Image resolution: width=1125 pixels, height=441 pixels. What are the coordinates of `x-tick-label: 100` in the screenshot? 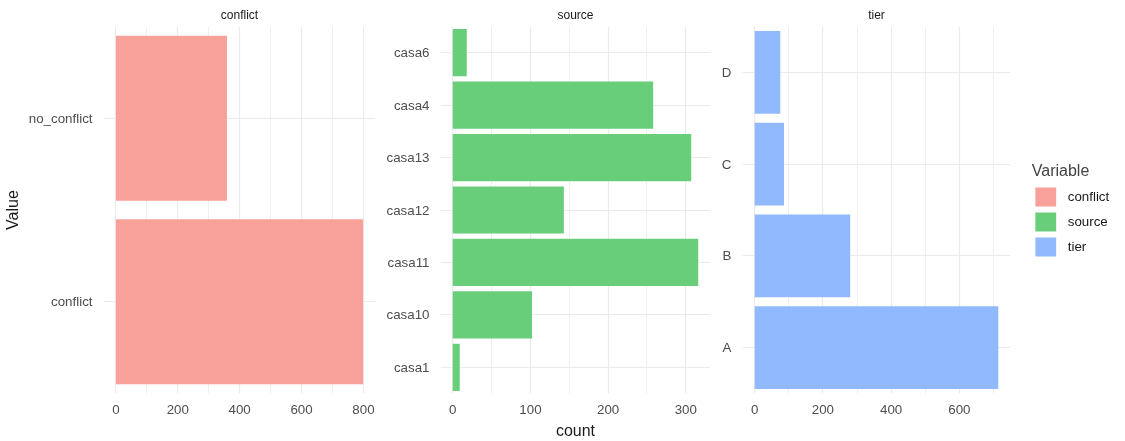 It's located at (530, 409).